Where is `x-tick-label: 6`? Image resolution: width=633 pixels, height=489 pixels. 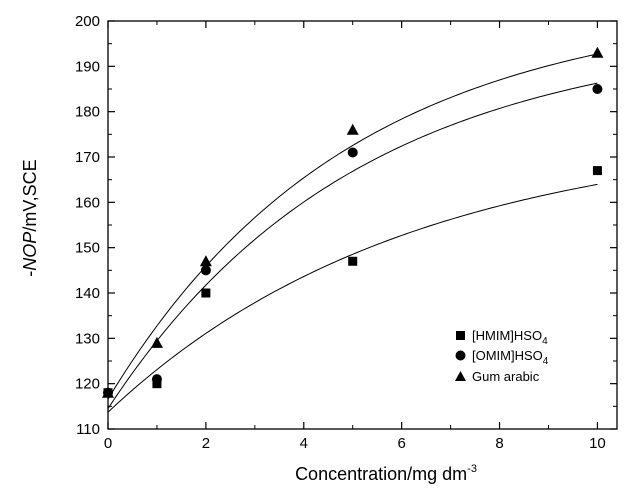
x-tick-label: 6 is located at coordinates (401, 443).